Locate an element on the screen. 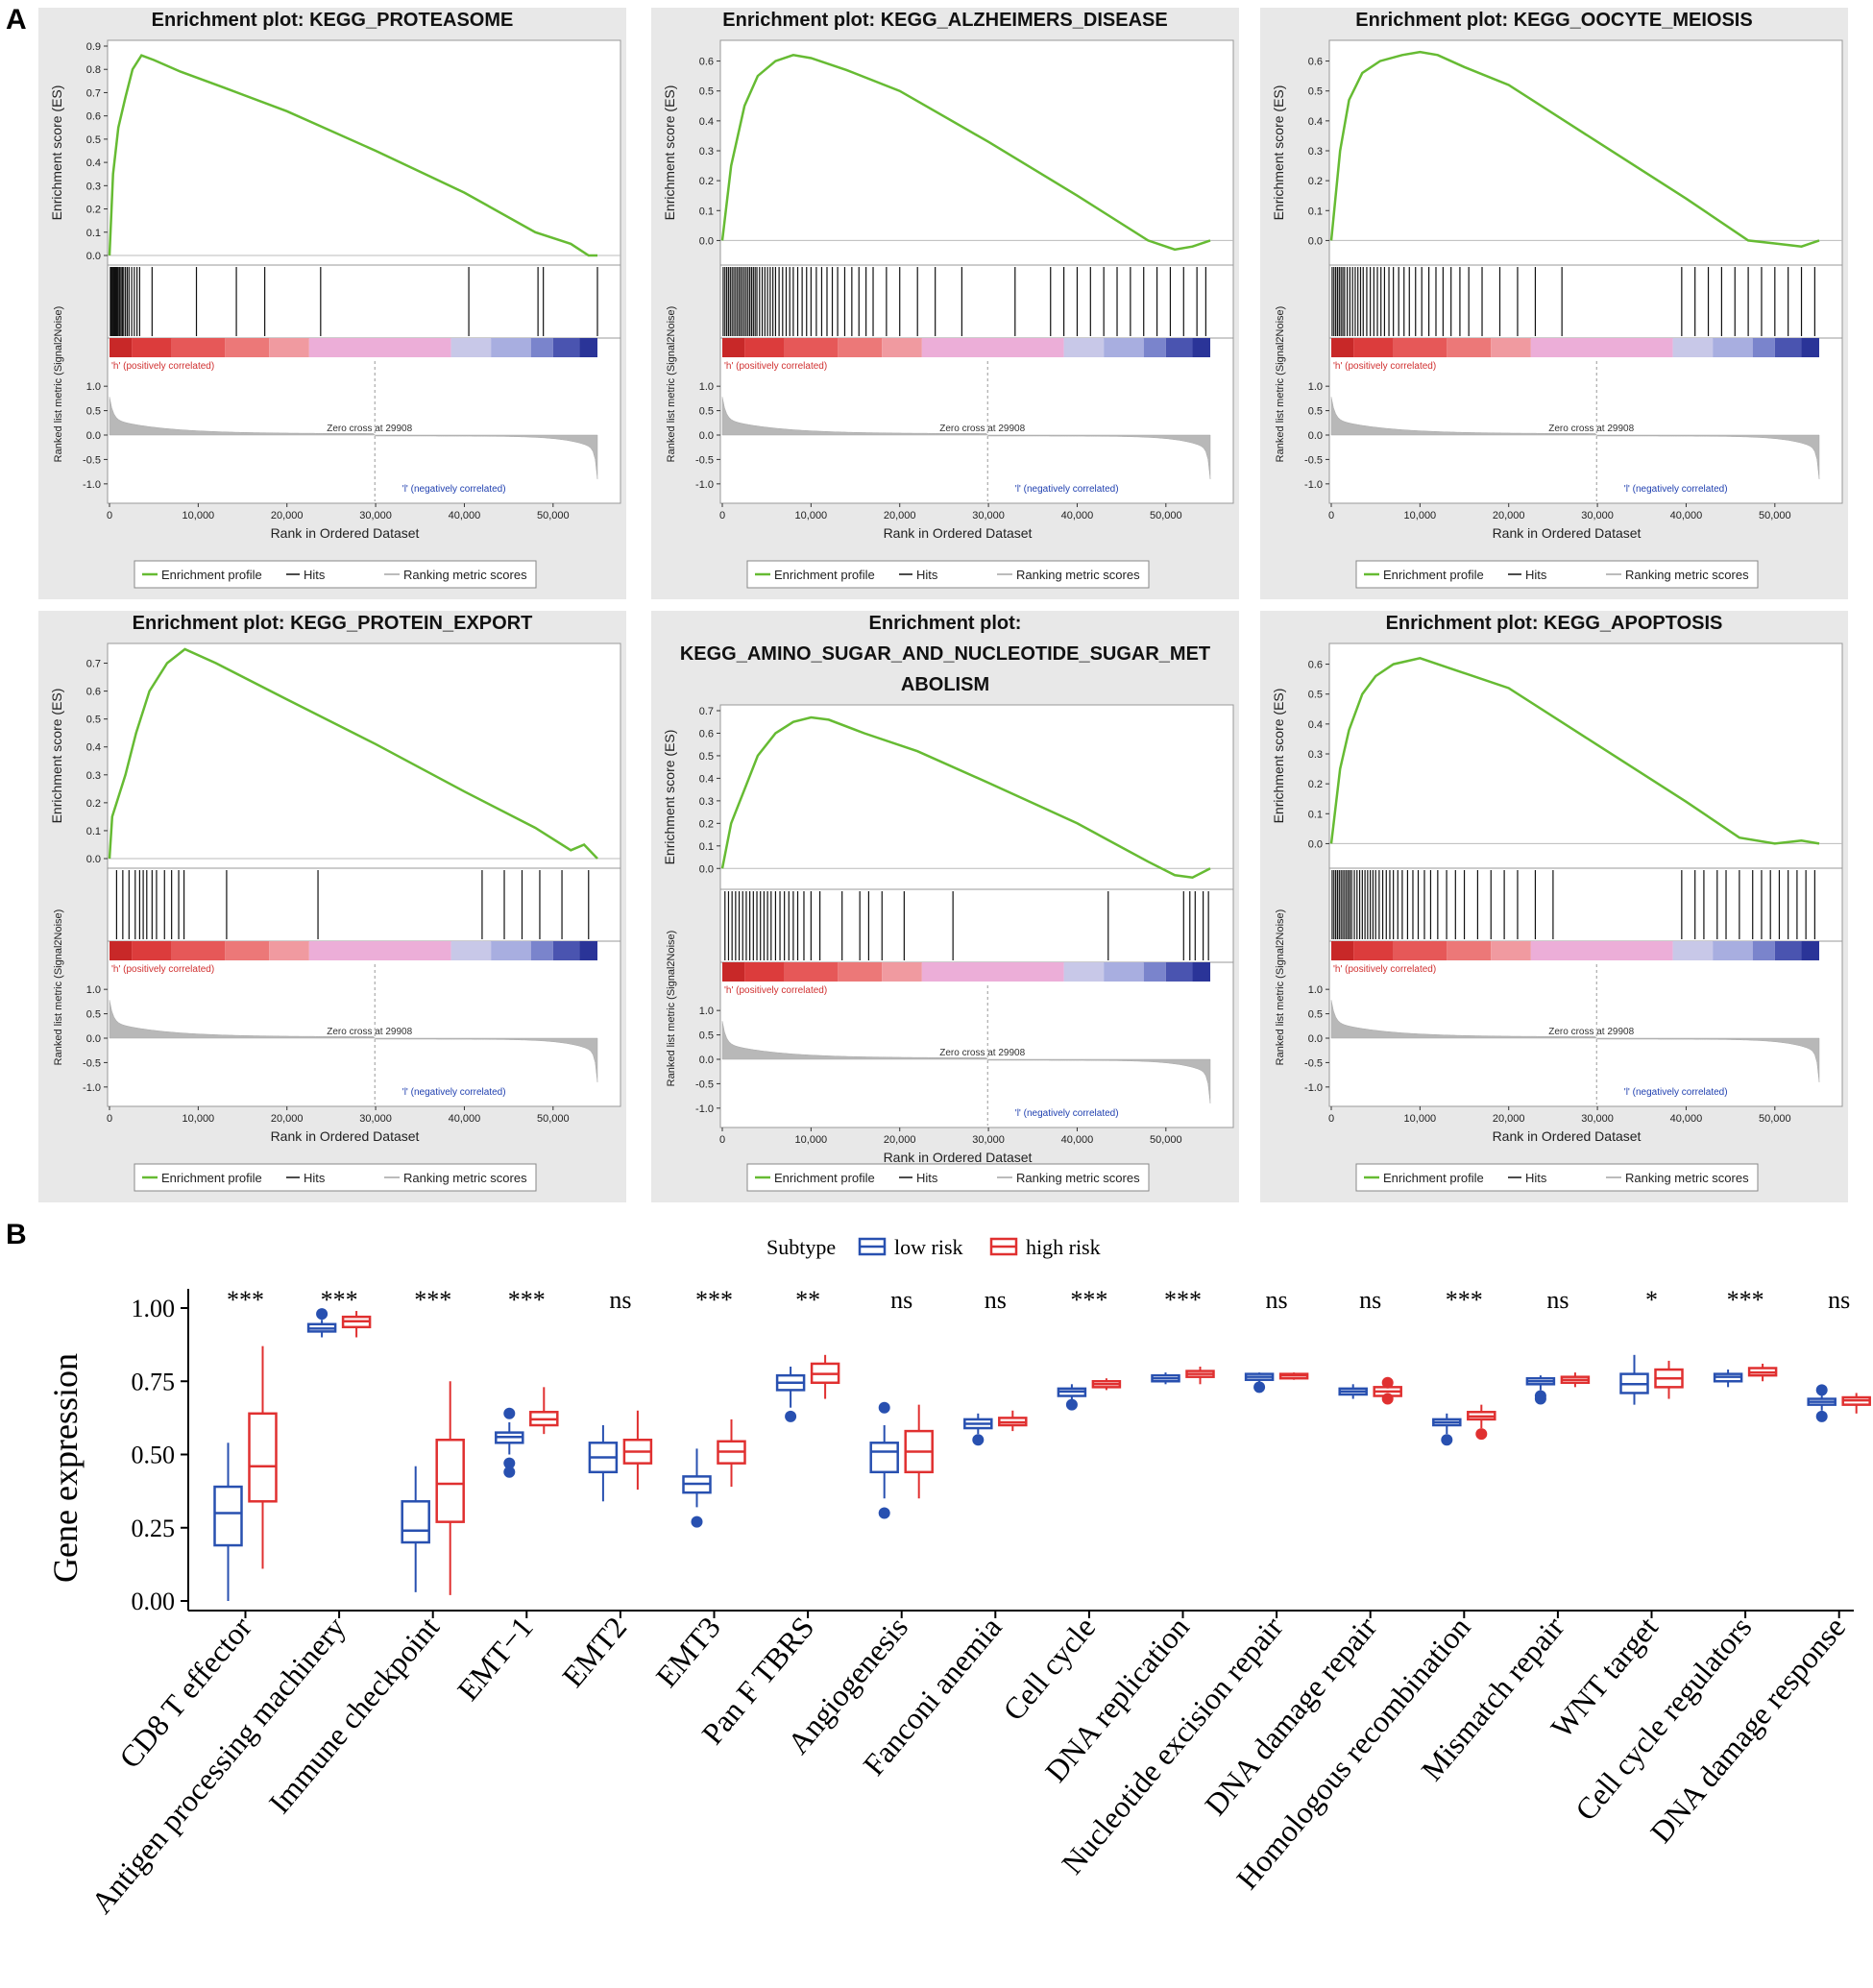 The image size is (1873, 1988). significance-label: ** is located at coordinates (807, 1300).